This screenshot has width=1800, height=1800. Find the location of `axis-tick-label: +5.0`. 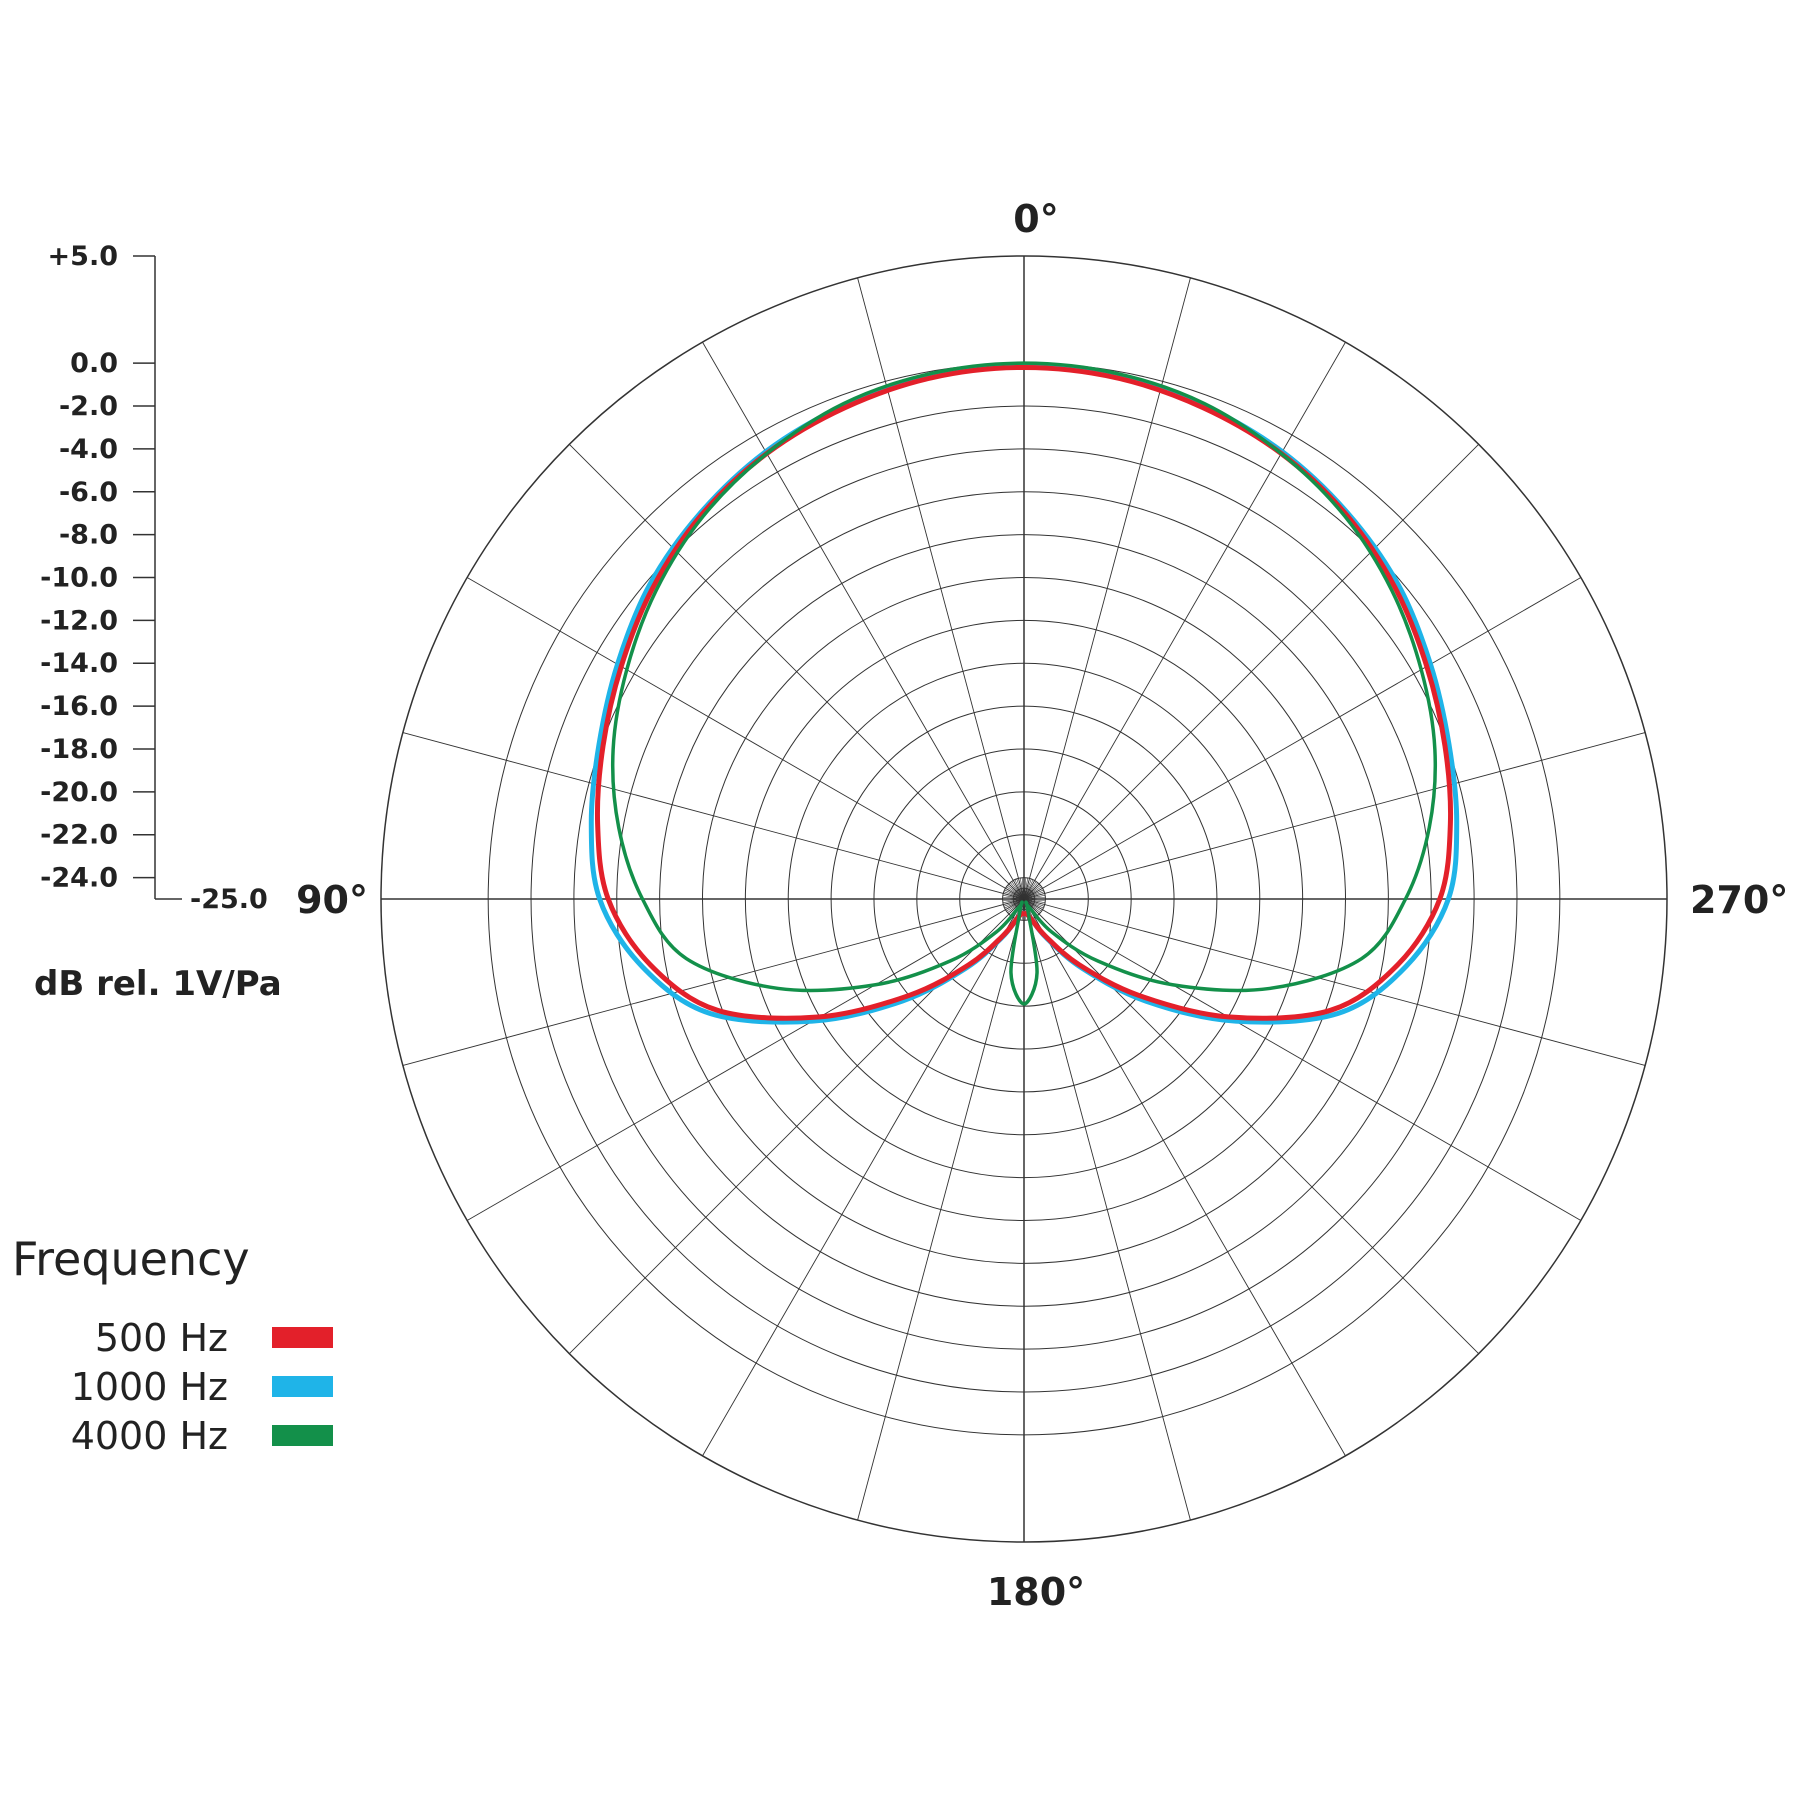

axis-tick-label: +5.0 is located at coordinates (83, 256).